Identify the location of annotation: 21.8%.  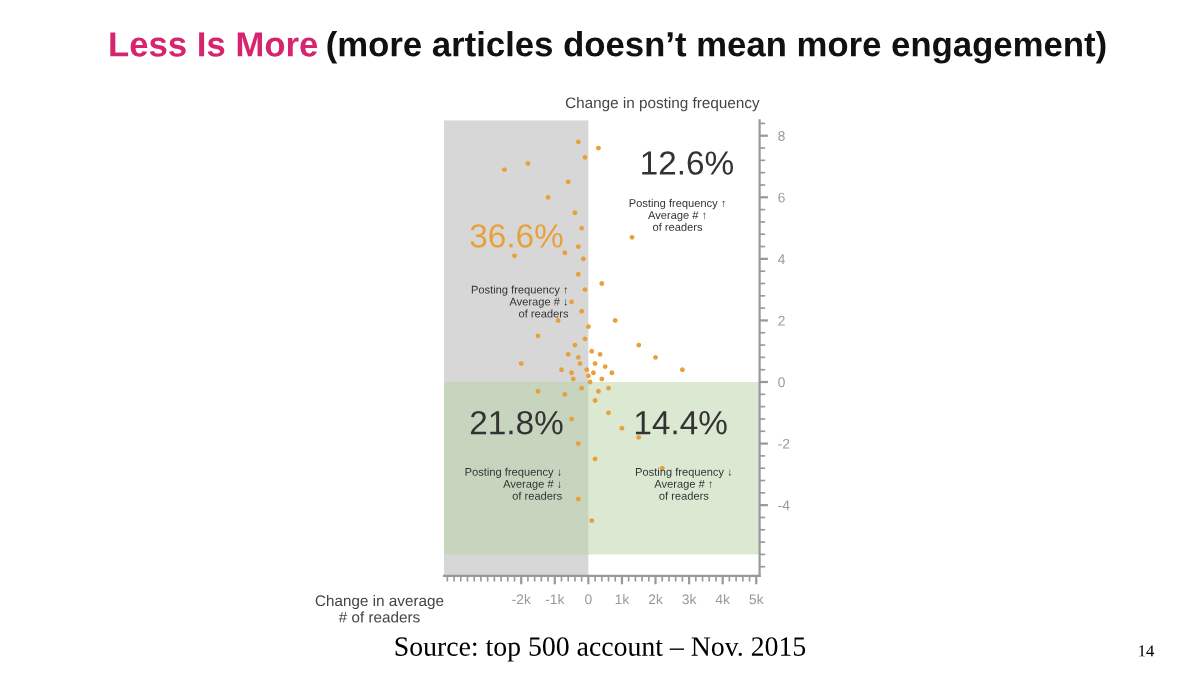
(516, 422).